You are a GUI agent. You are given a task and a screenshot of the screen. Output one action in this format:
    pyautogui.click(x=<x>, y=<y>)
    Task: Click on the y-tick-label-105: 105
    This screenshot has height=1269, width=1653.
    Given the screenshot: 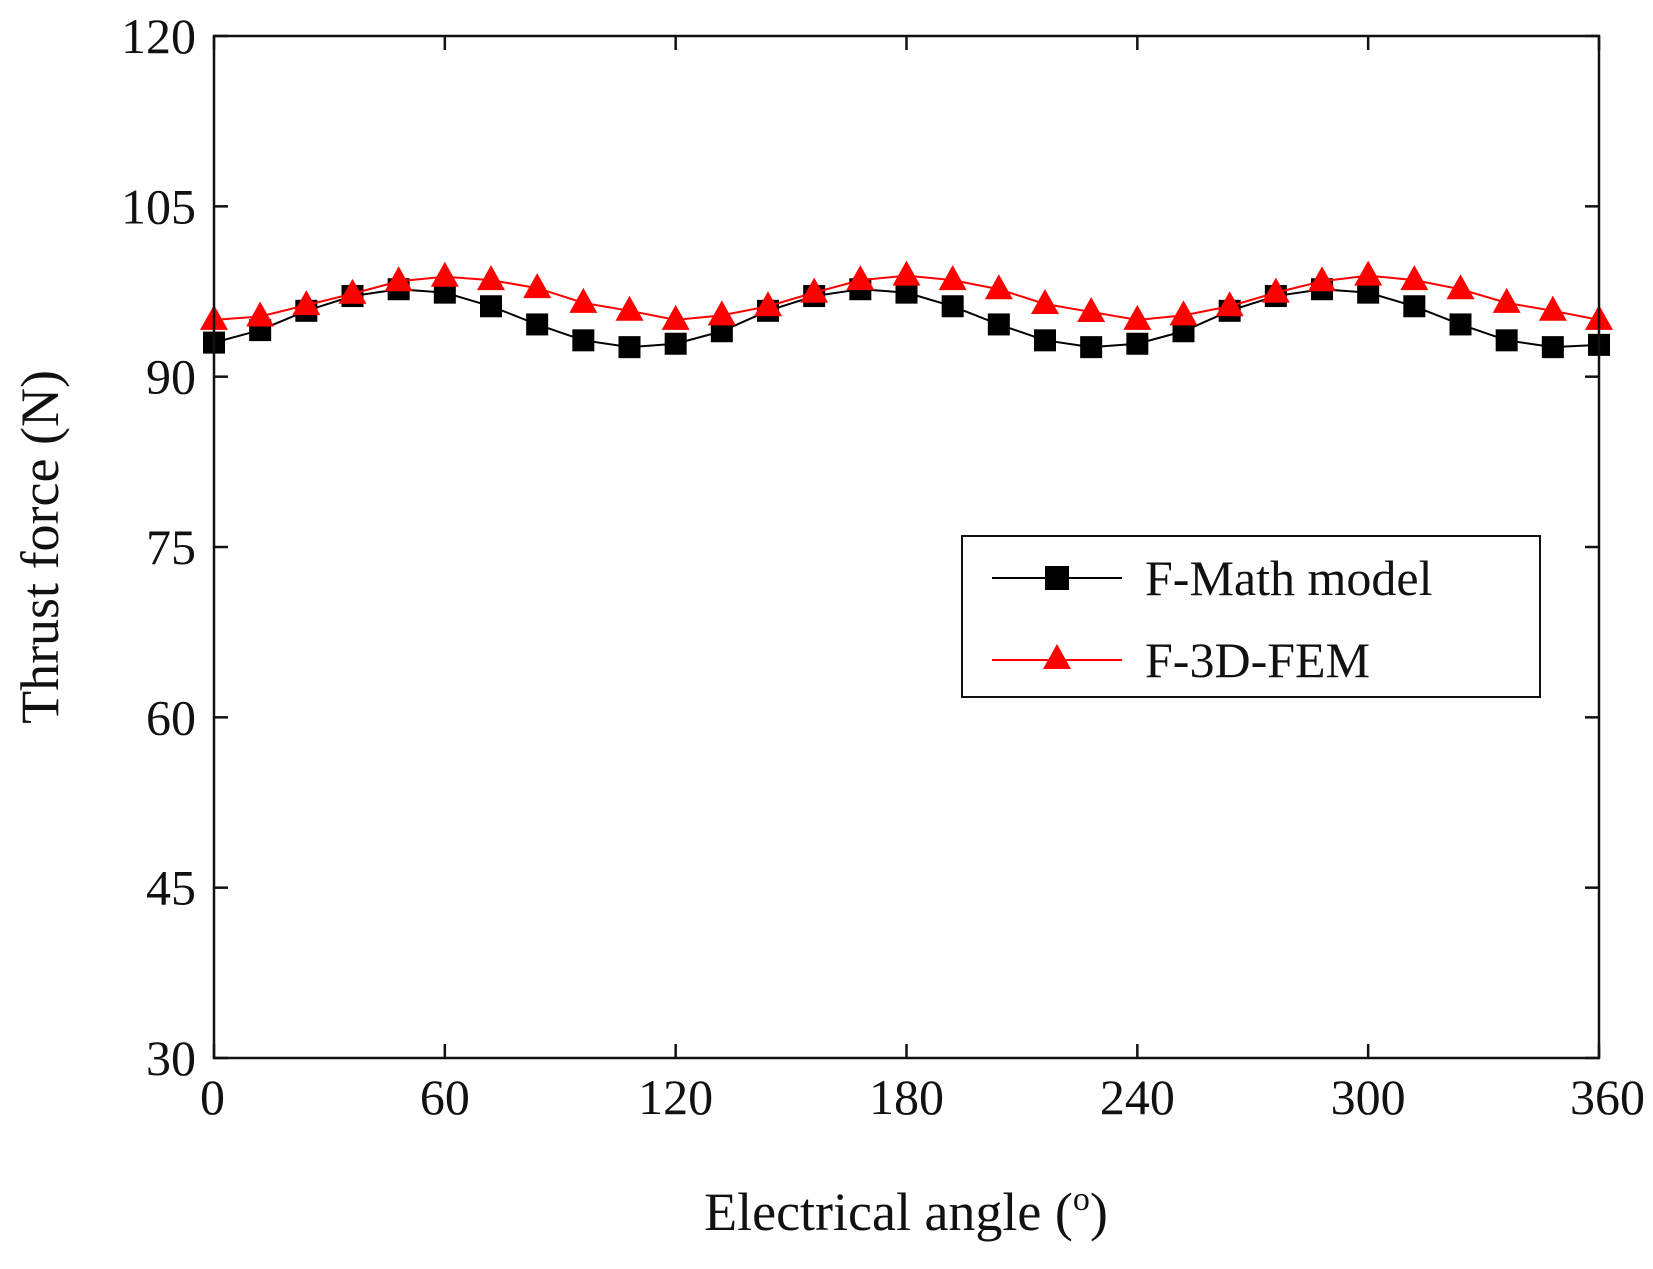 What is the action you would take?
    pyautogui.click(x=158, y=206)
    